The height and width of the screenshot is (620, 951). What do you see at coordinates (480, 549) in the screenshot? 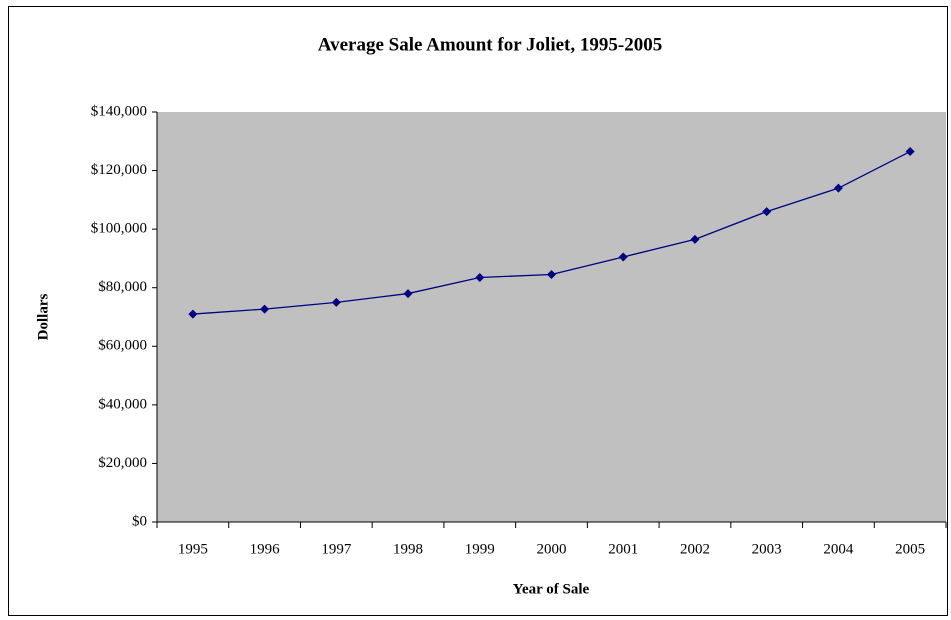
I see `x-tick-label: 1999` at bounding box center [480, 549].